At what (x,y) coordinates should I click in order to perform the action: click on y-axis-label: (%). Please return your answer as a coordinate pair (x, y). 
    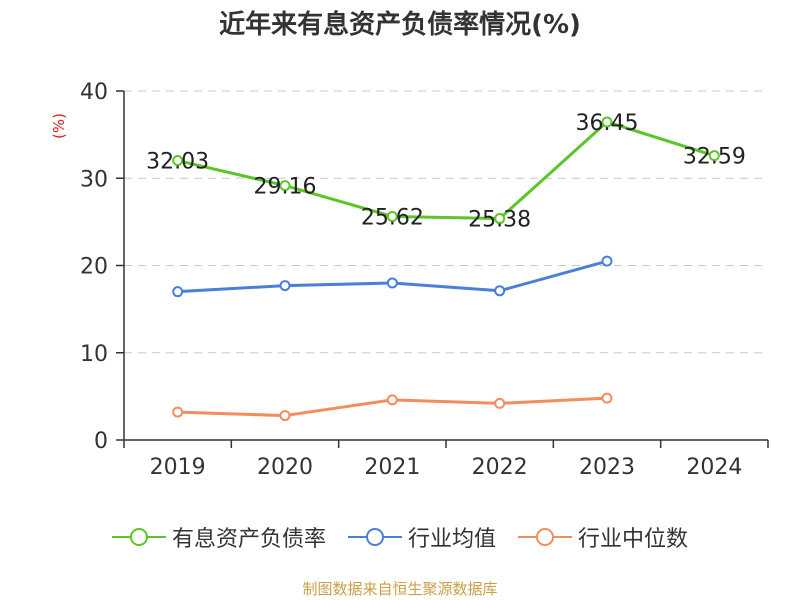
    Looking at the image, I should click on (59, 126).